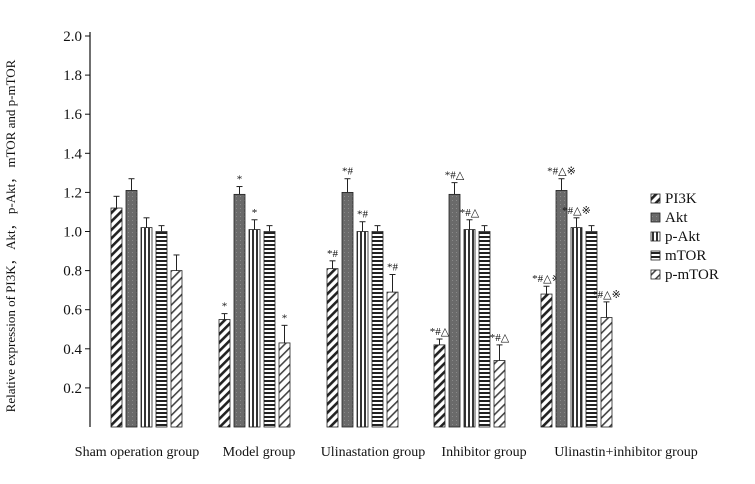 The height and width of the screenshot is (484, 755). What do you see at coordinates (681, 199) in the screenshot?
I see `legend-label: PI3K` at bounding box center [681, 199].